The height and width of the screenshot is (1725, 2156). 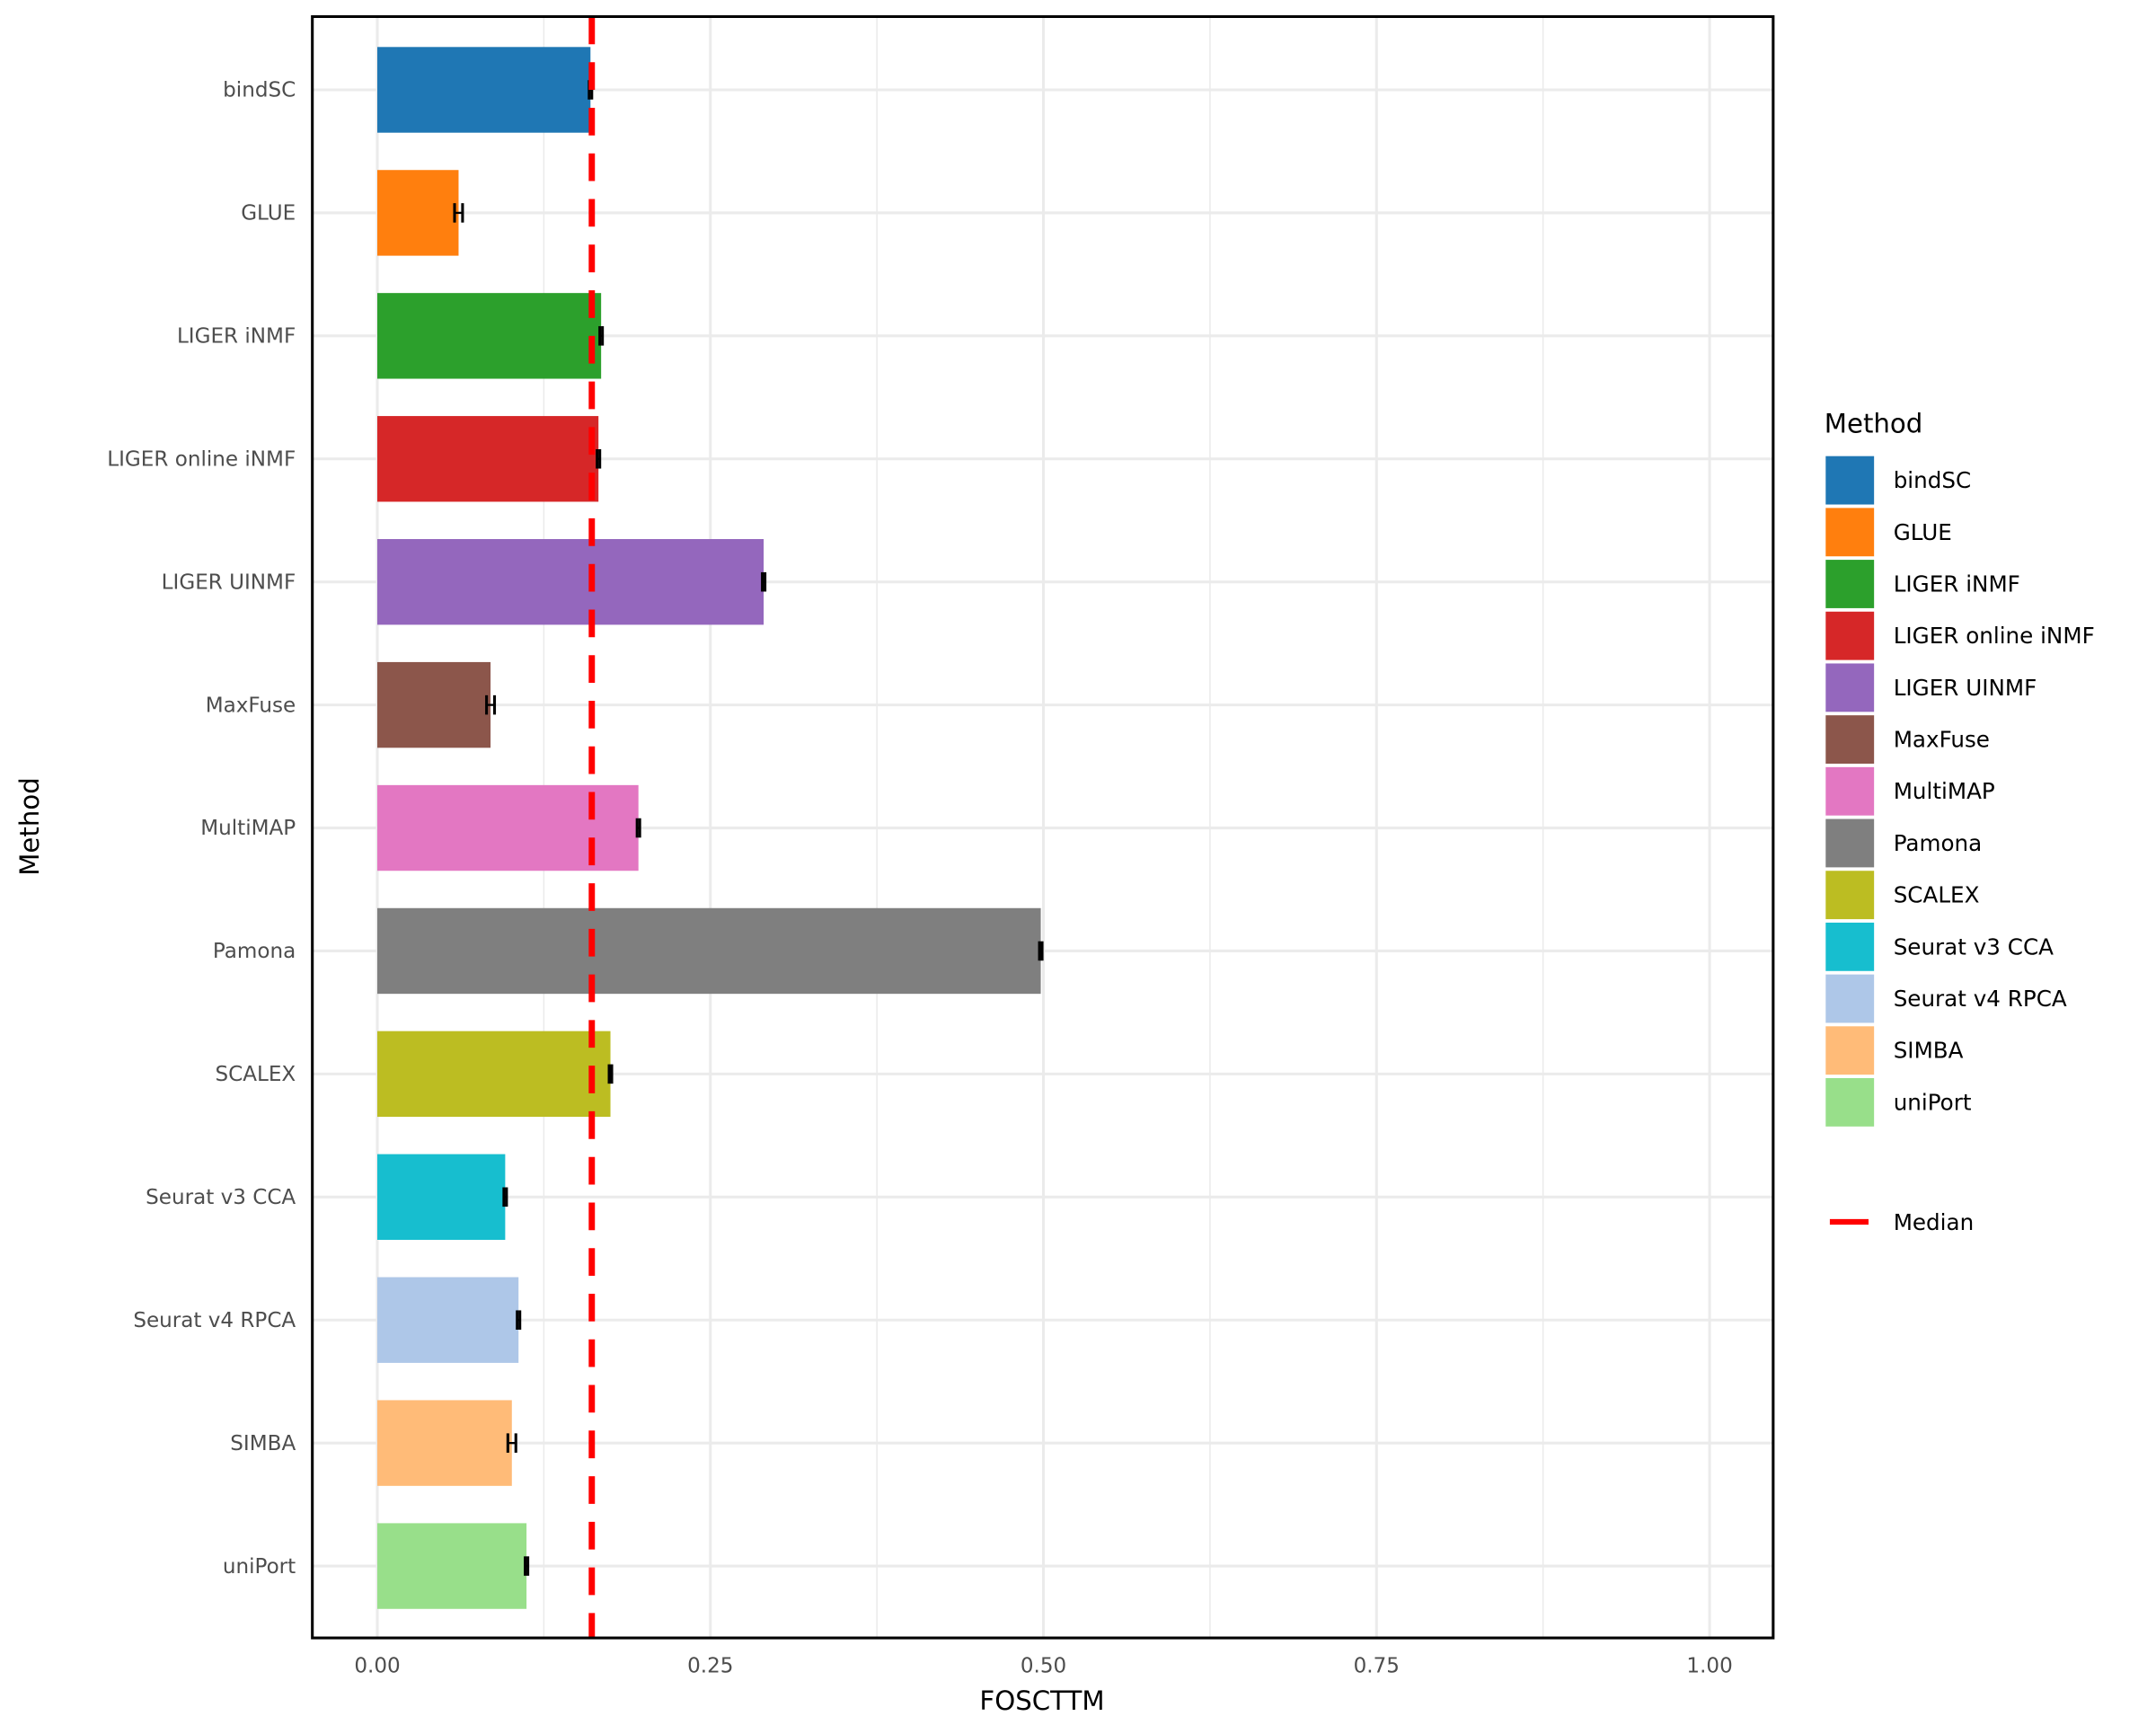 I want to click on y-tick-label: LIGER iNMF, so click(x=236, y=337).